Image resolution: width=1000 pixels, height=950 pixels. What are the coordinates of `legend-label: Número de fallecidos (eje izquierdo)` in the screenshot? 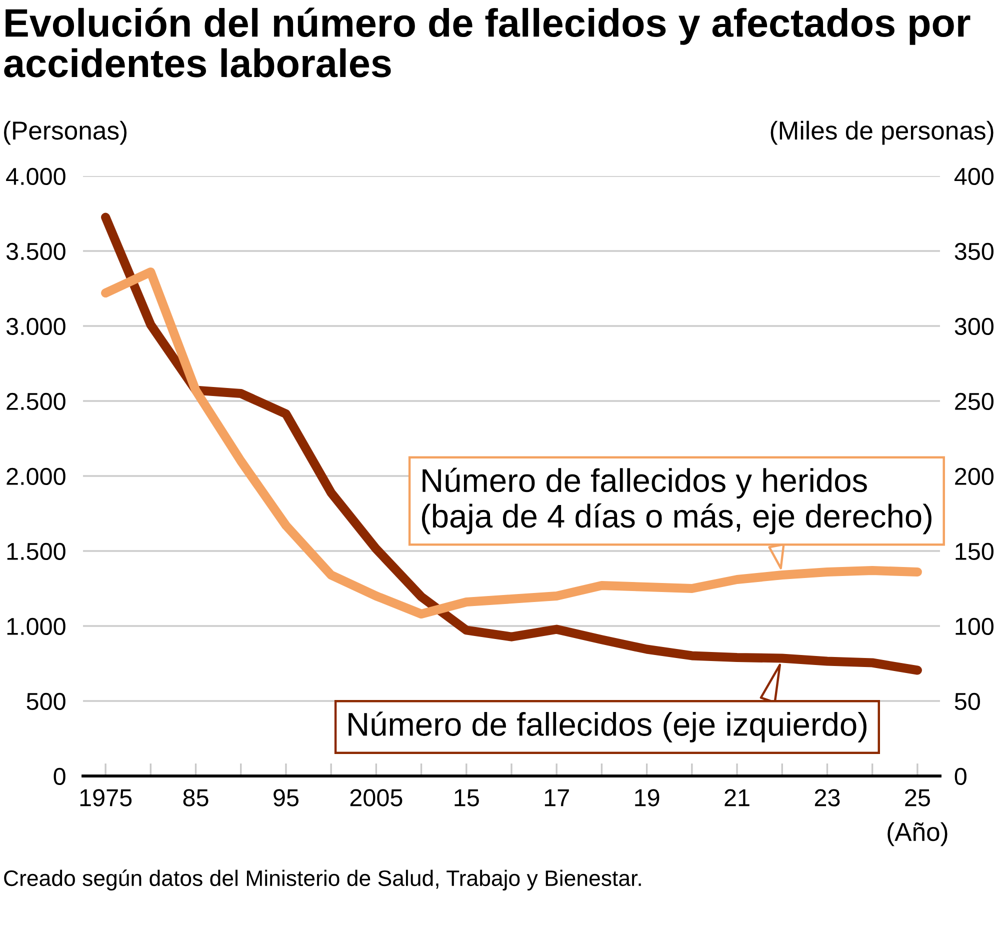 It's located at (607, 727).